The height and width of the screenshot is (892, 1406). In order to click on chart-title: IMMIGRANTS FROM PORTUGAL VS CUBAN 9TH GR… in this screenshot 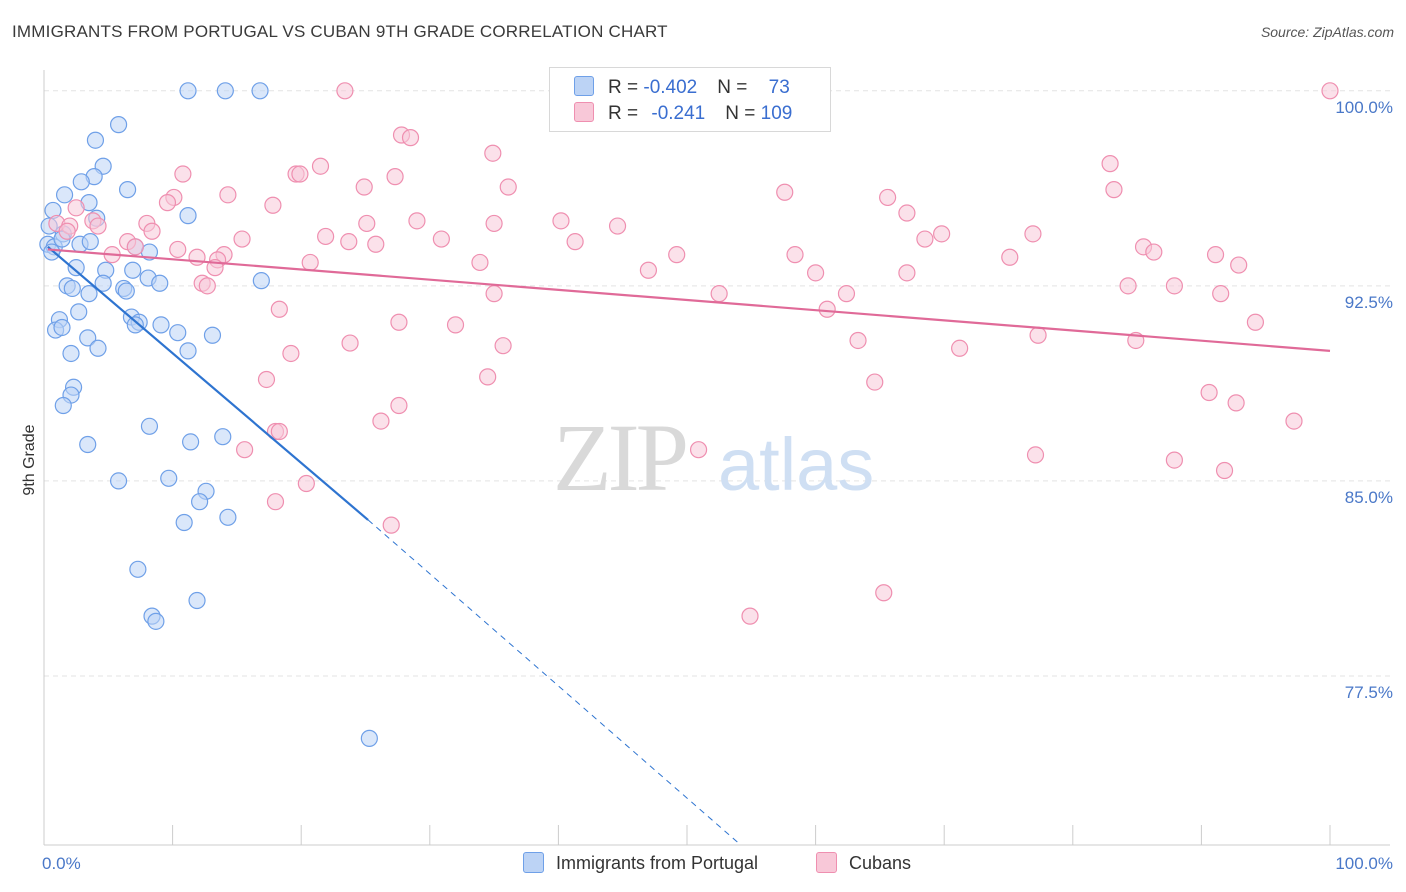, I will do `click(340, 31)`.